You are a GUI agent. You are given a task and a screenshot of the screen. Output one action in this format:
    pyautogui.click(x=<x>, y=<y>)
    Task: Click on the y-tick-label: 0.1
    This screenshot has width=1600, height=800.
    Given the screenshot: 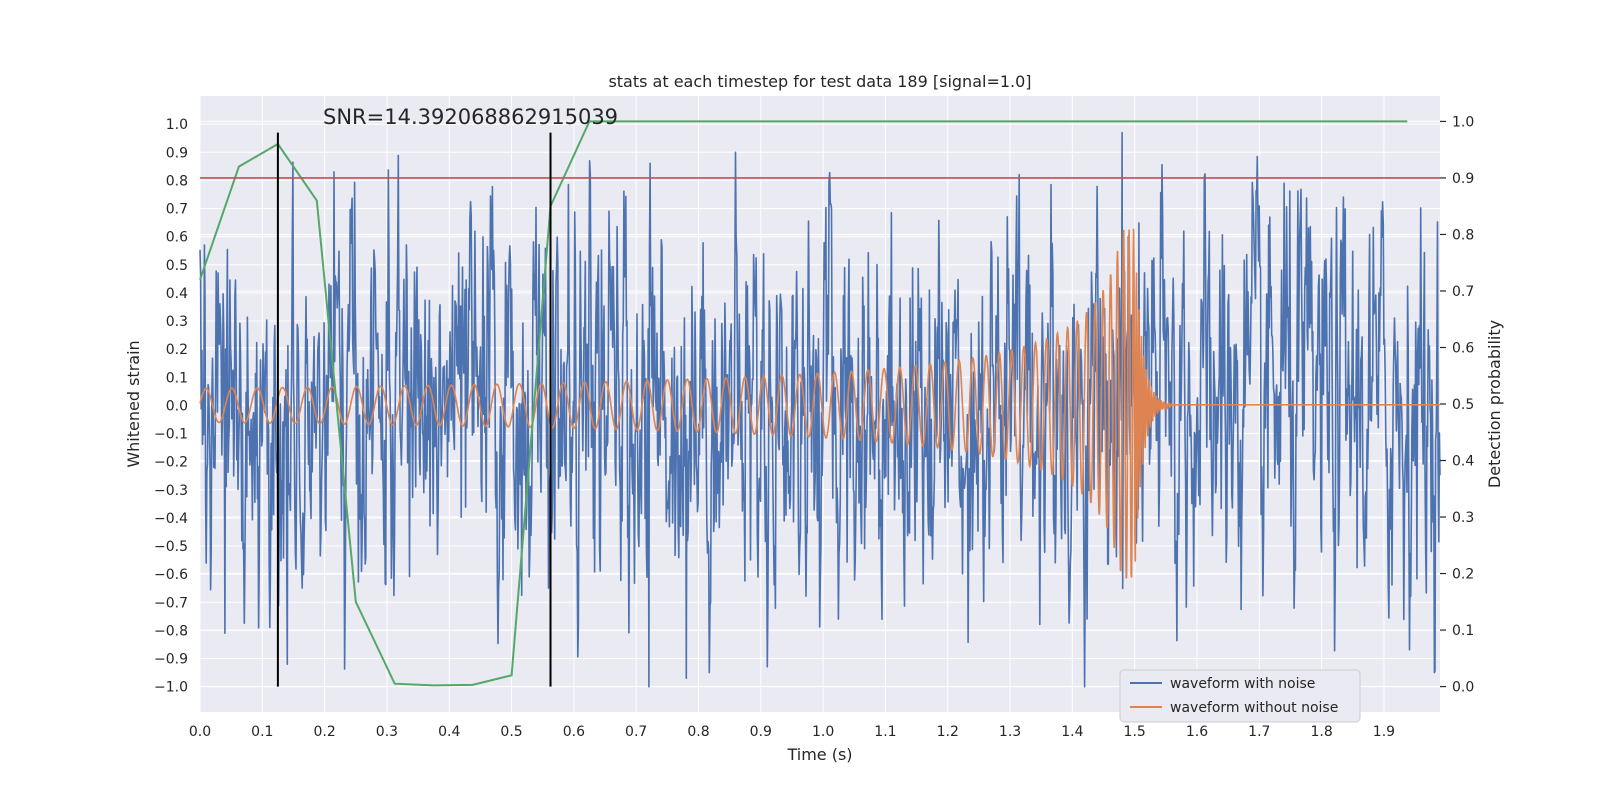 What is the action you would take?
    pyautogui.click(x=177, y=378)
    